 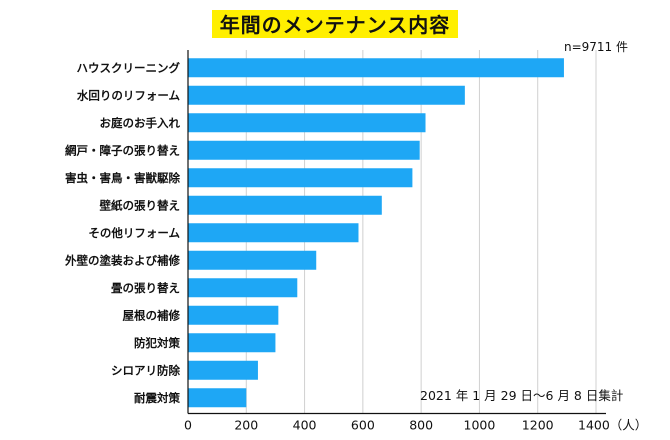 What do you see at coordinates (480, 425) in the screenshot?
I see `x-tick-label: 1000` at bounding box center [480, 425].